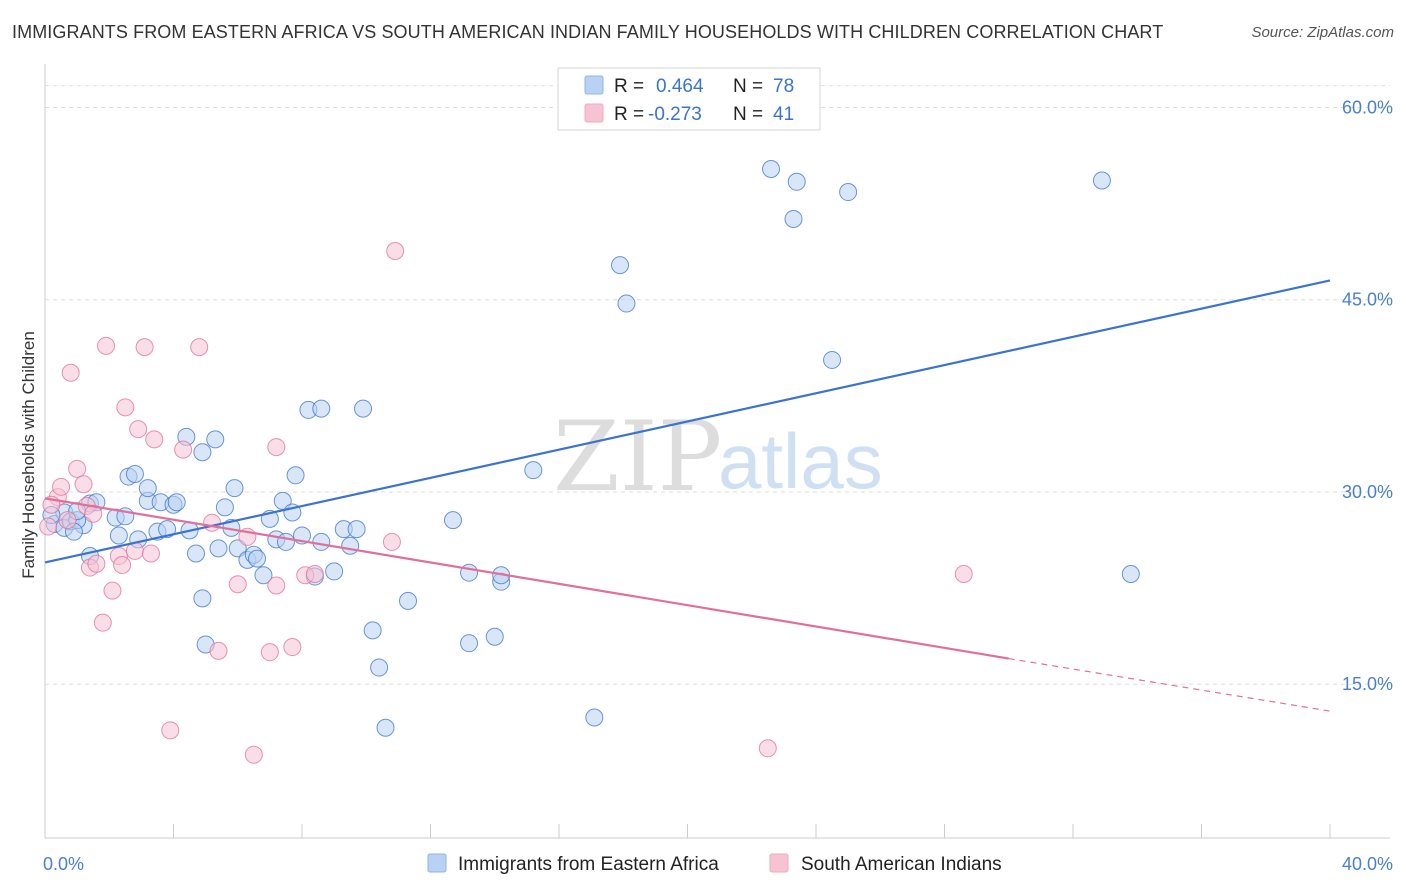 The image size is (1406, 892). Describe the element at coordinates (901, 864) in the screenshot. I see `series-legend-label-south-american-indians: South American Indians` at that location.